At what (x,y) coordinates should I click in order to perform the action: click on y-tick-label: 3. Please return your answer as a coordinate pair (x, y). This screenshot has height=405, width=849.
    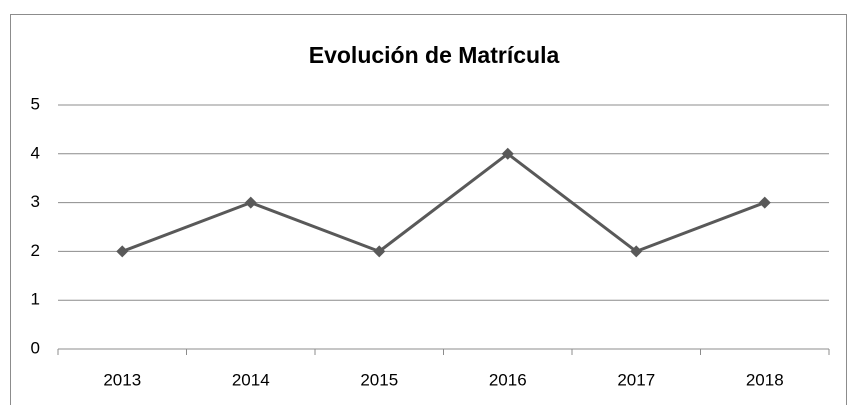
    Looking at the image, I should click on (35, 201).